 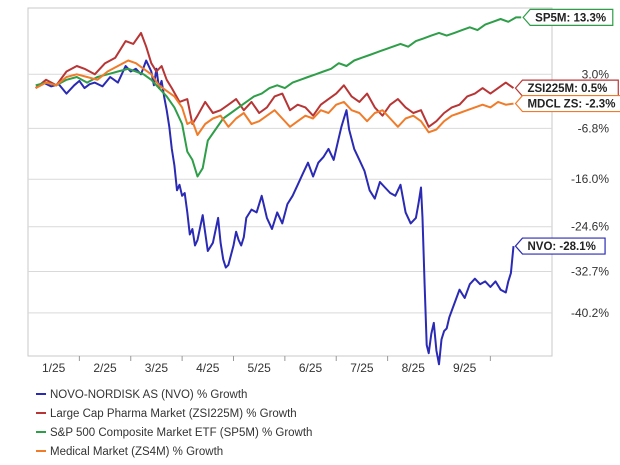 I want to click on y-tick-label: 3.0%, so click(x=596, y=74).